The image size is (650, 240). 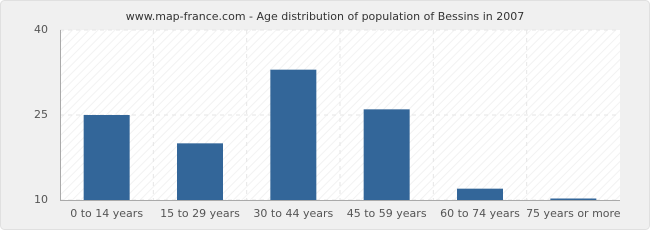 I want to click on x-tick-label: 60 to 74 years, so click(x=480, y=213).